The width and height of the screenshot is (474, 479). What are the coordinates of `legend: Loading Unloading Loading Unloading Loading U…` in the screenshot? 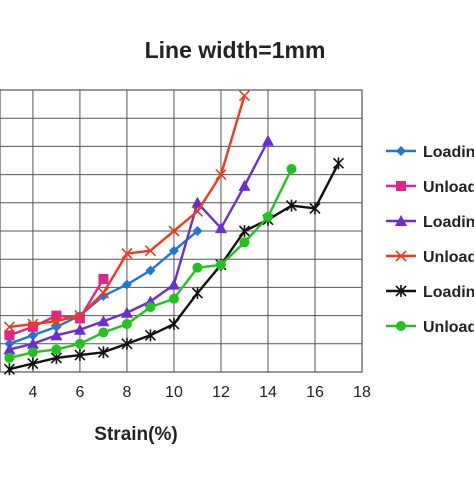 It's located at (430, 240).